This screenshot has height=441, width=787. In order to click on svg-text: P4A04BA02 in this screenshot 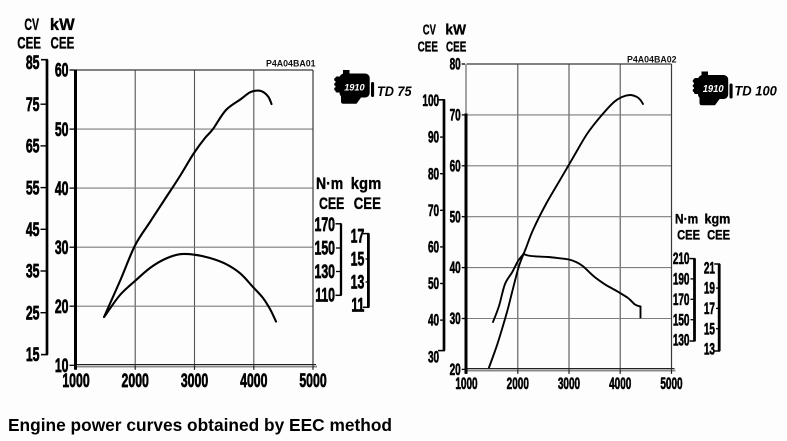, I will do `click(652, 59)`.